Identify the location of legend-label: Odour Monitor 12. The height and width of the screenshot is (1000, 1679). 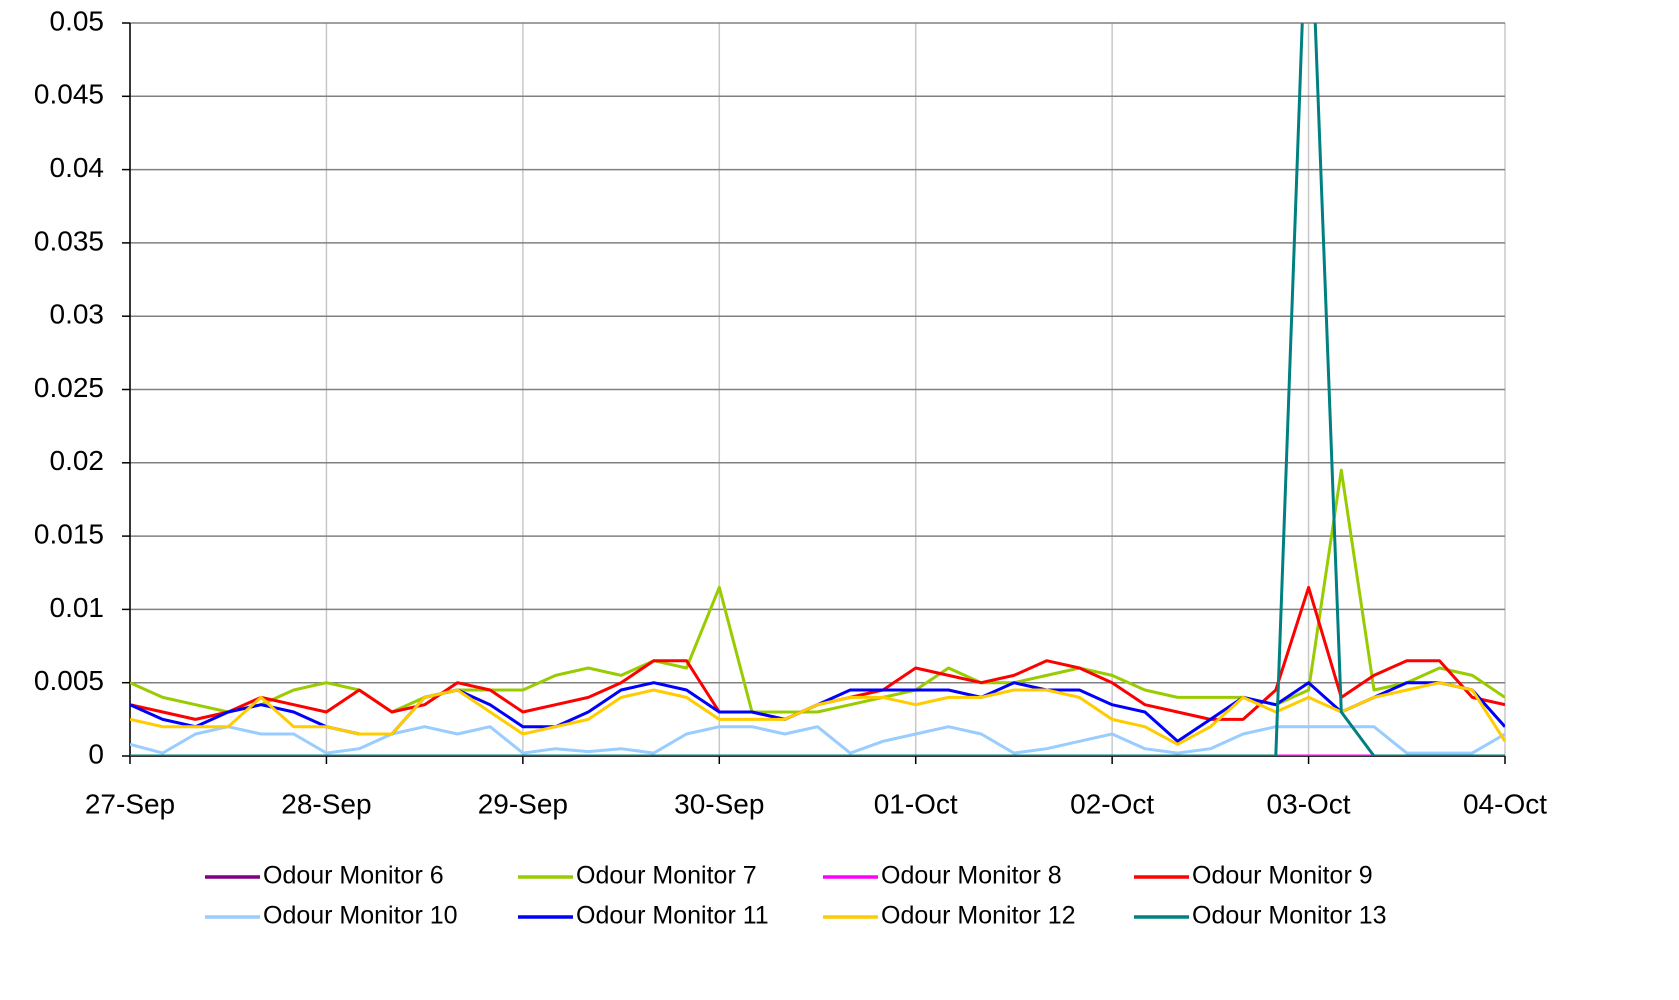
(978, 916).